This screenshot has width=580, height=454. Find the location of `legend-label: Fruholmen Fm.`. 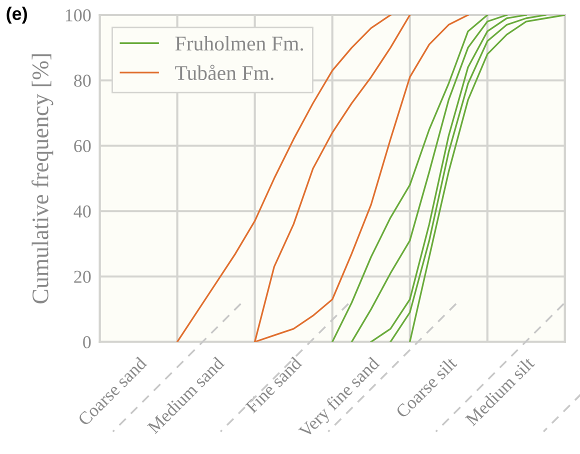

legend-label: Fruholmen Fm. is located at coordinates (239, 43).